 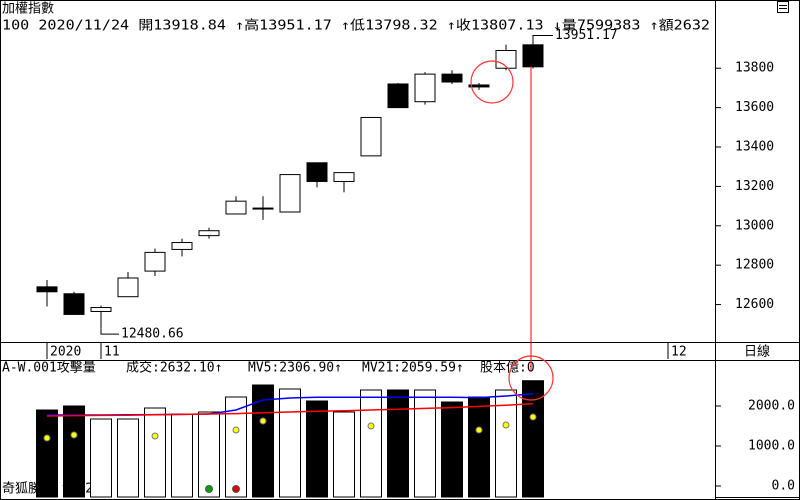 What do you see at coordinates (679, 352) in the screenshot?
I see `x-tick-label: 12` at bounding box center [679, 352].